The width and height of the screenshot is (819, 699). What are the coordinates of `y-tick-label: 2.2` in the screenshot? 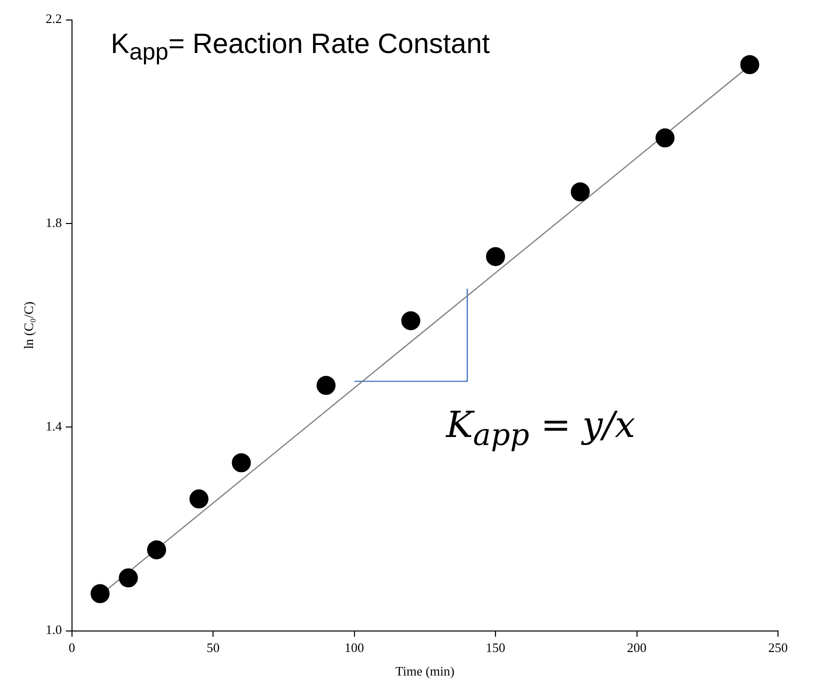 It's located at (54, 18).